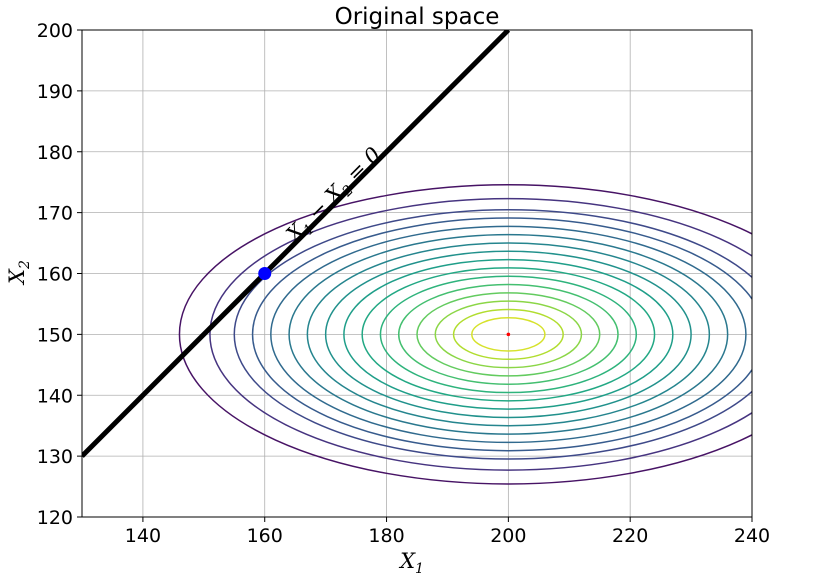 The image size is (816, 575). What do you see at coordinates (419, 568) in the screenshot?
I see `x-axis-label-subscript: 1` at bounding box center [419, 568].